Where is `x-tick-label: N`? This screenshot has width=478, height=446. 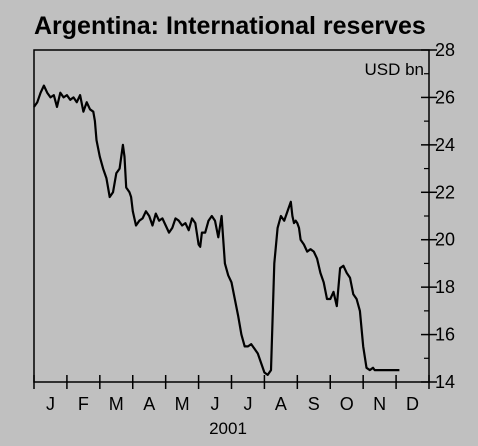
x-tick-label: N is located at coordinates (379, 404).